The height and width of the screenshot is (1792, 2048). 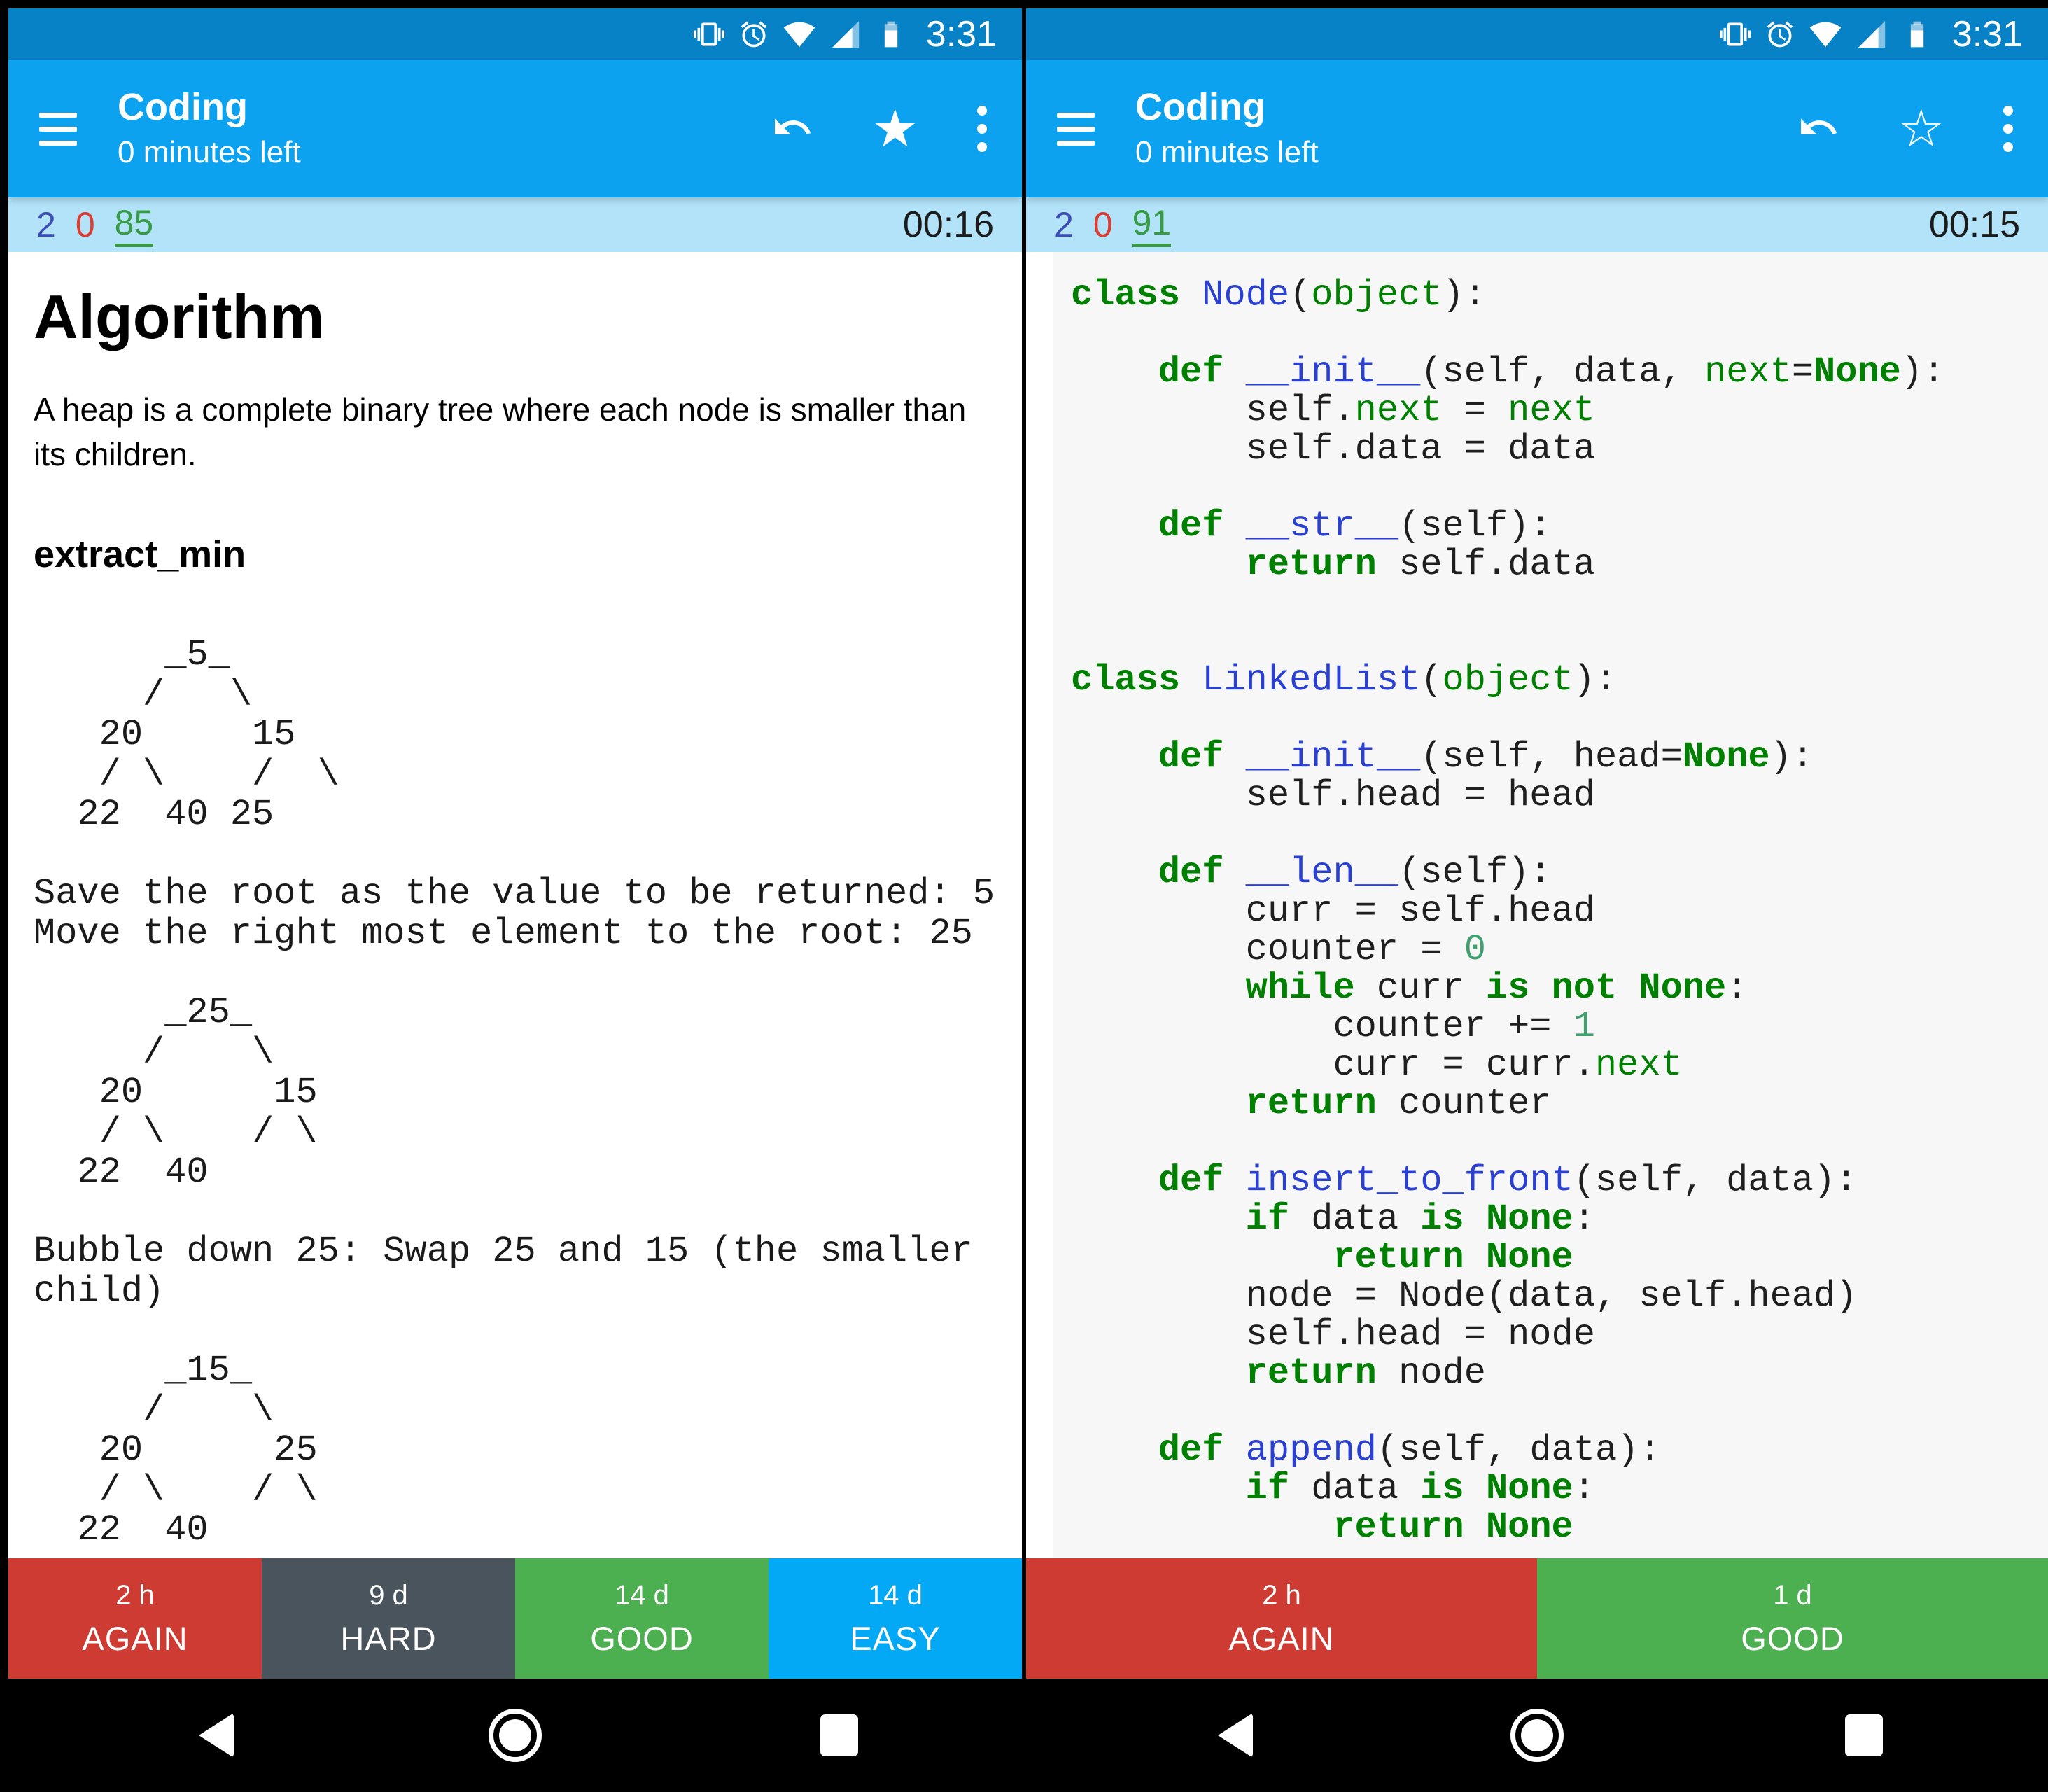 I want to click on answer-label: AGAIN, so click(x=1281, y=1638).